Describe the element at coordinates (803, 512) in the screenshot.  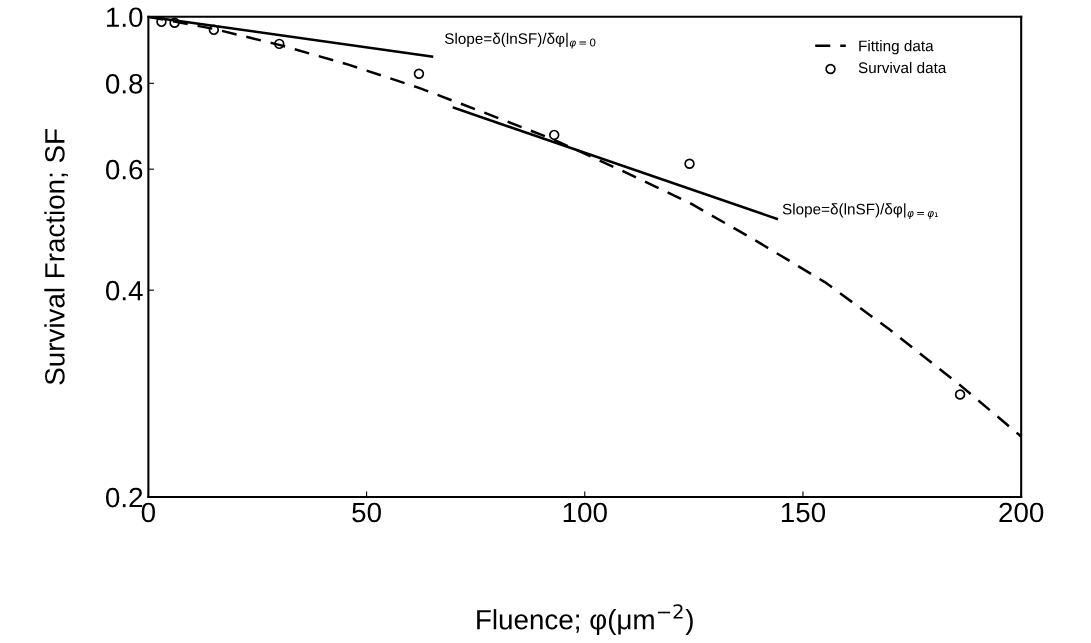
I see `x-tick-label: 150` at that location.